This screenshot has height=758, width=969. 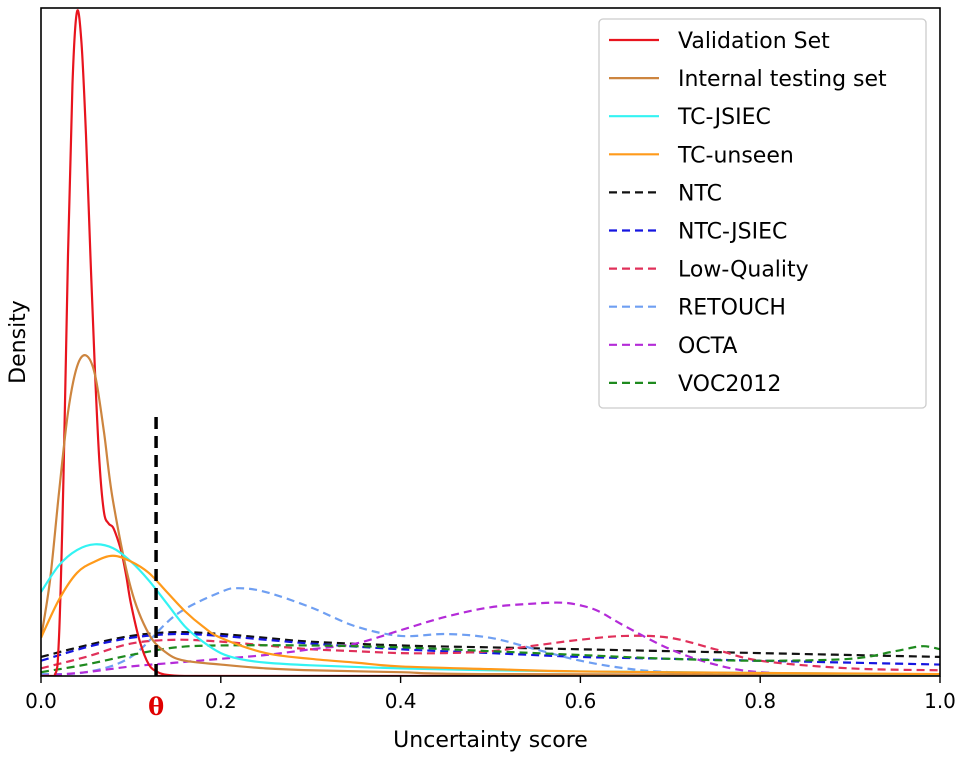 I want to click on x-axis-label: Uncertainty score, so click(x=490, y=740).